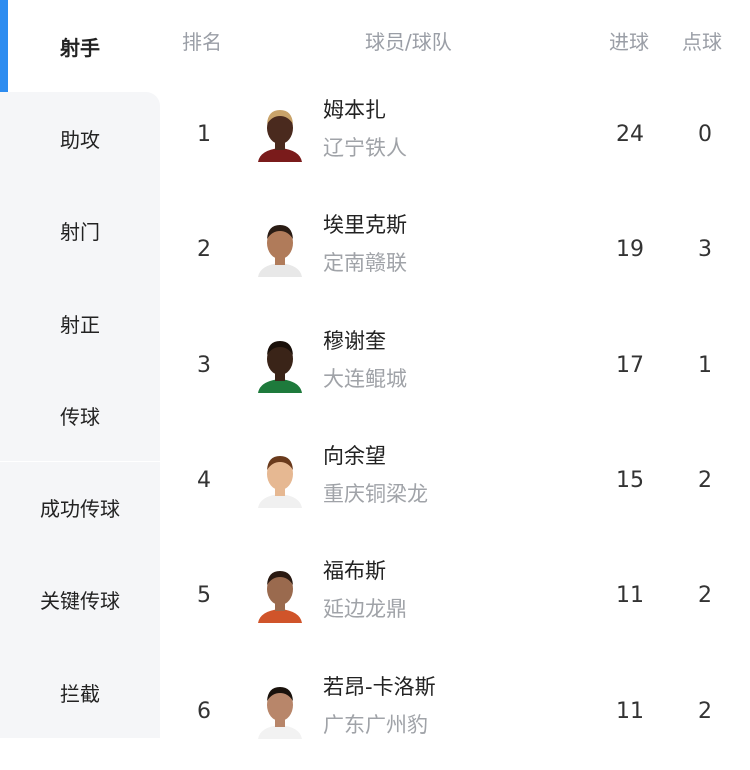  I want to click on header-player: 球员/球队, so click(408, 42).